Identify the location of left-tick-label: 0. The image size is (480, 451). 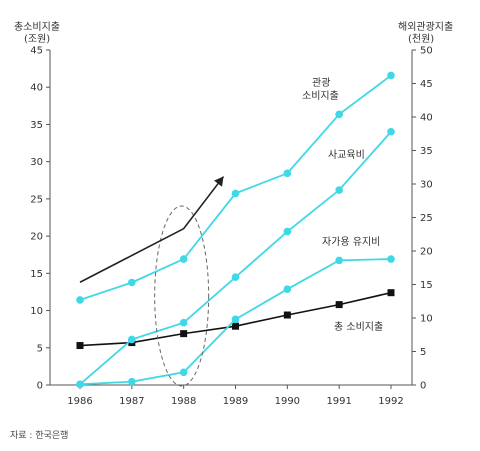
(40, 386).